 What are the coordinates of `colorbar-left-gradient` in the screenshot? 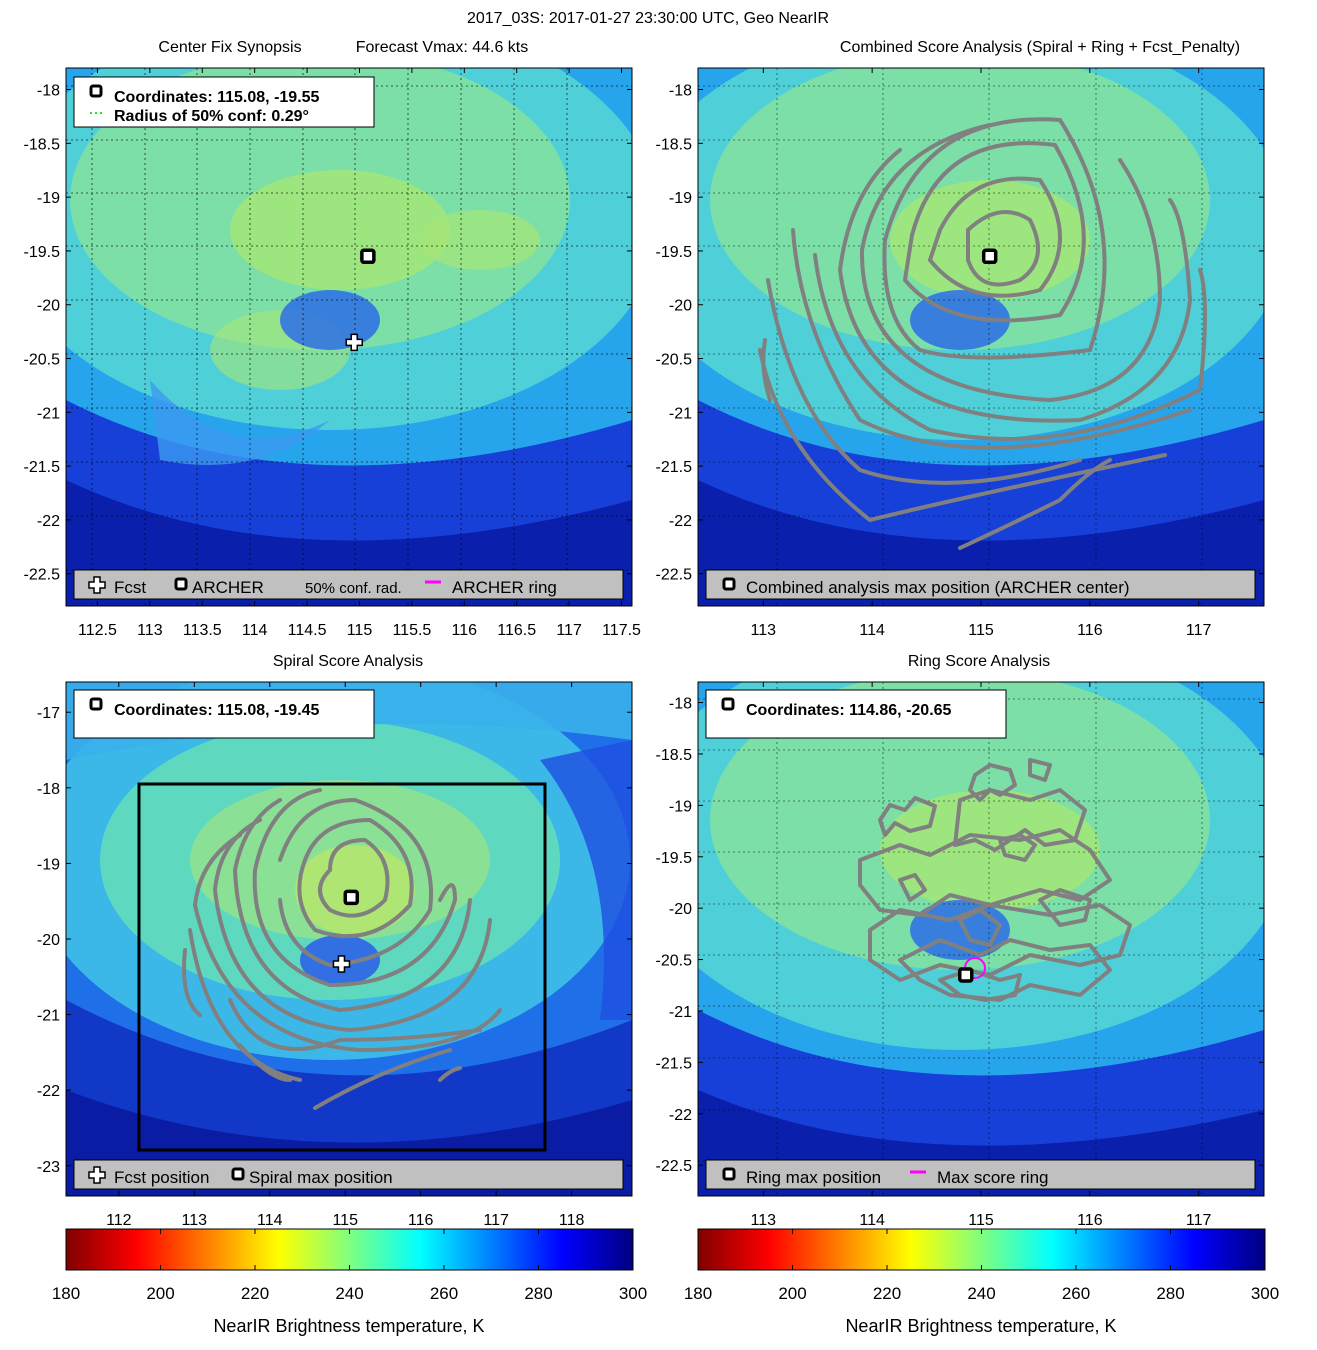 It's located at (349, 1249).